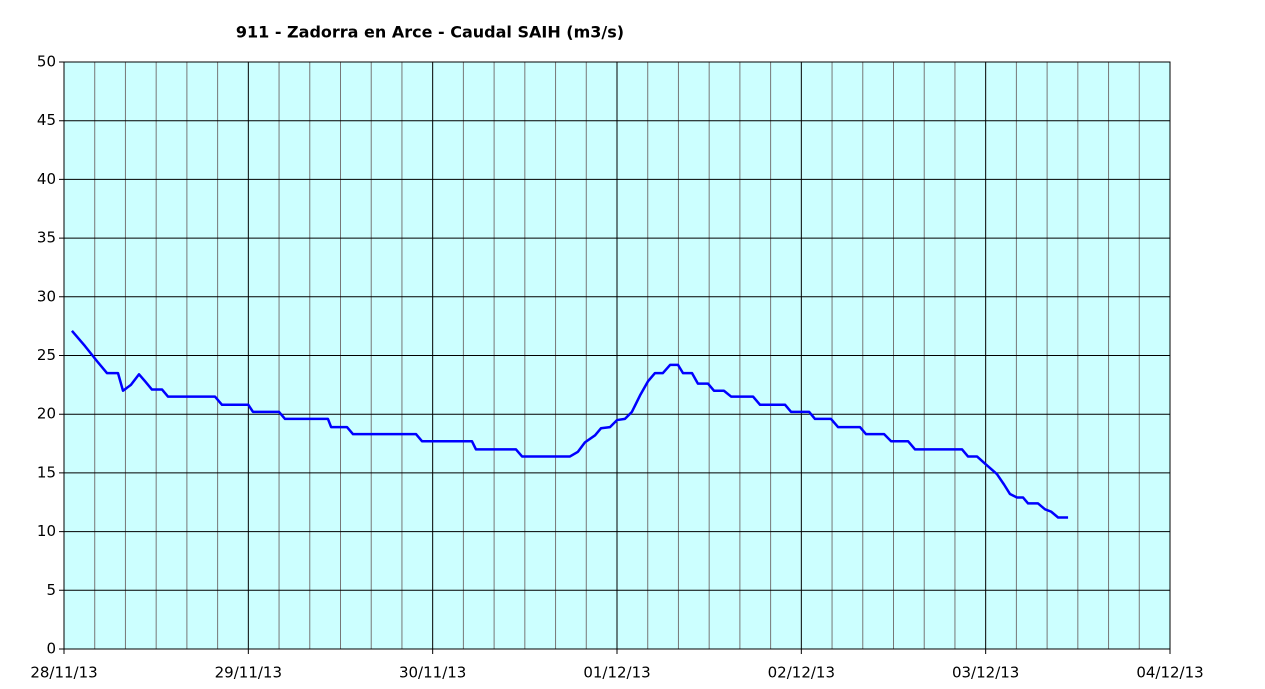  Describe the element at coordinates (46, 238) in the screenshot. I see `y-tick-label: 35` at that location.